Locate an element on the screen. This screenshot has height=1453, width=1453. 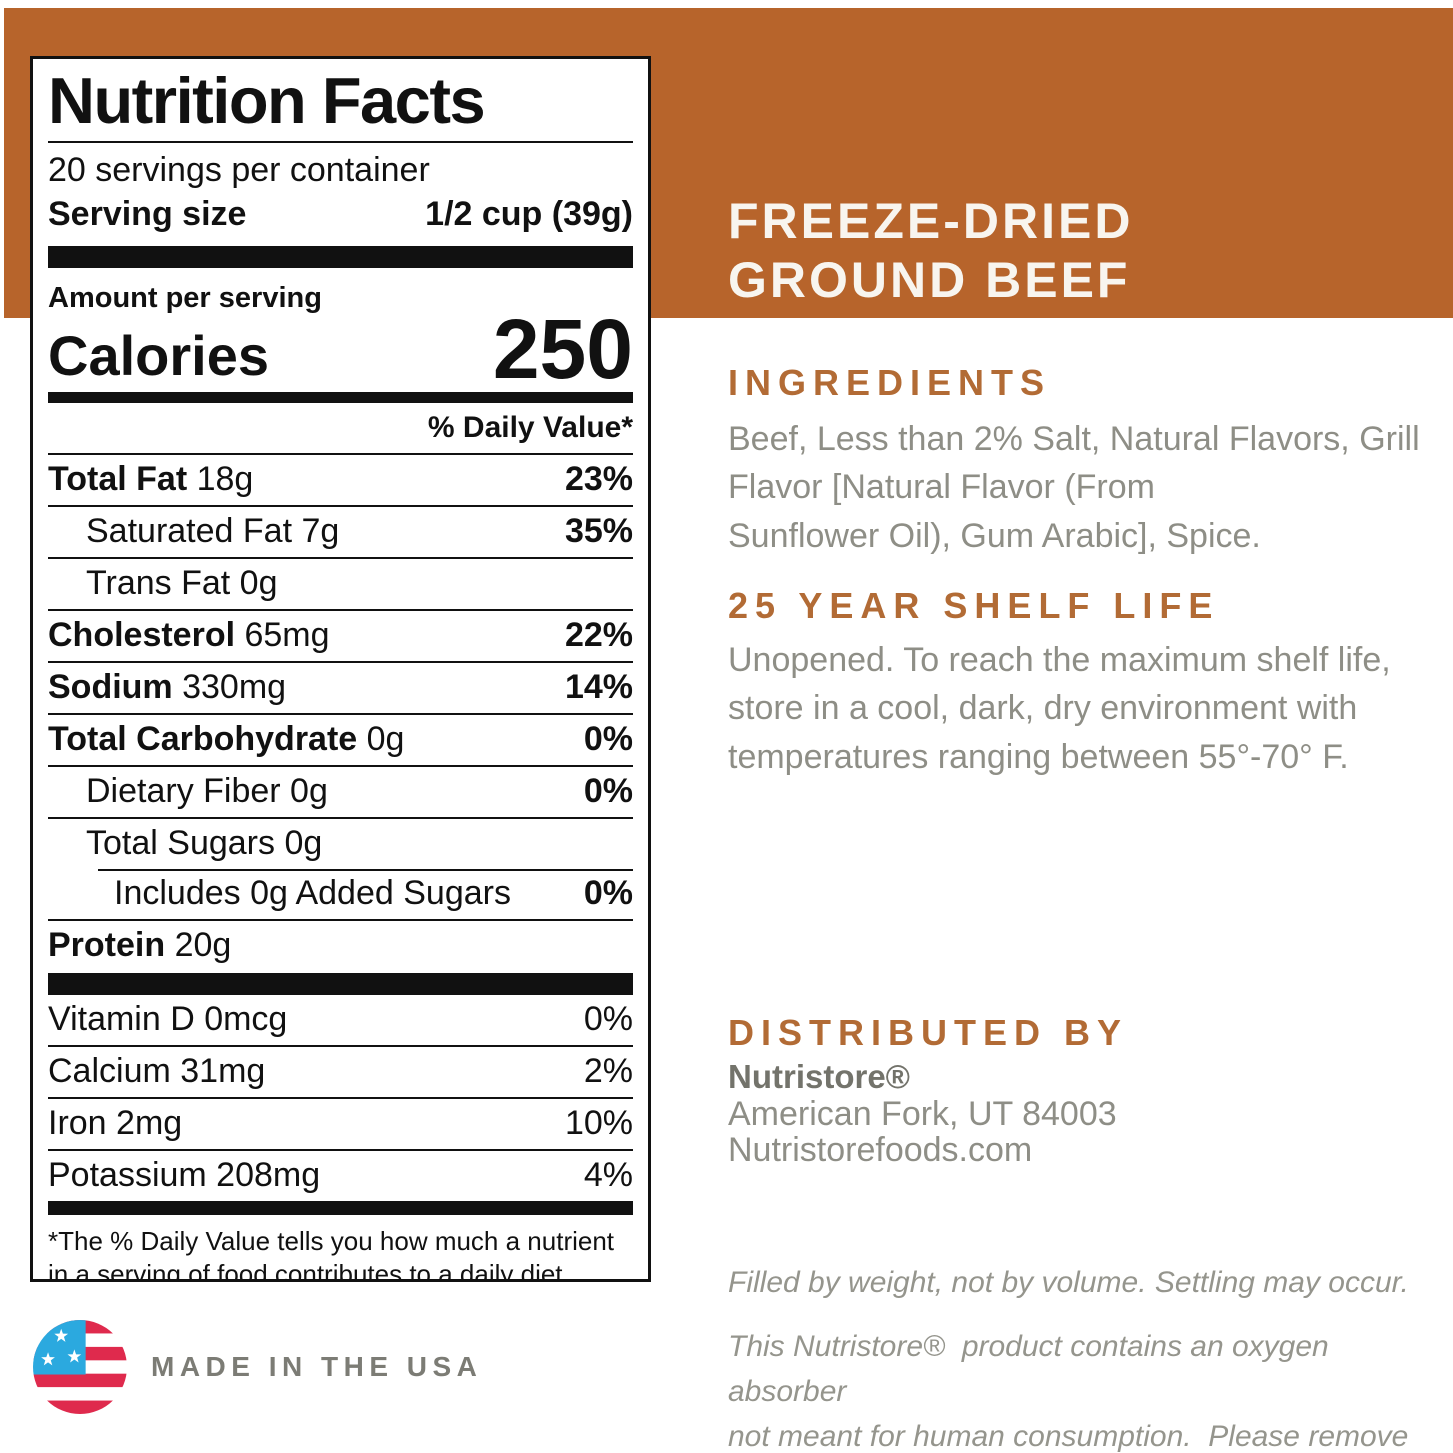
divider is located at coordinates (340, 142).